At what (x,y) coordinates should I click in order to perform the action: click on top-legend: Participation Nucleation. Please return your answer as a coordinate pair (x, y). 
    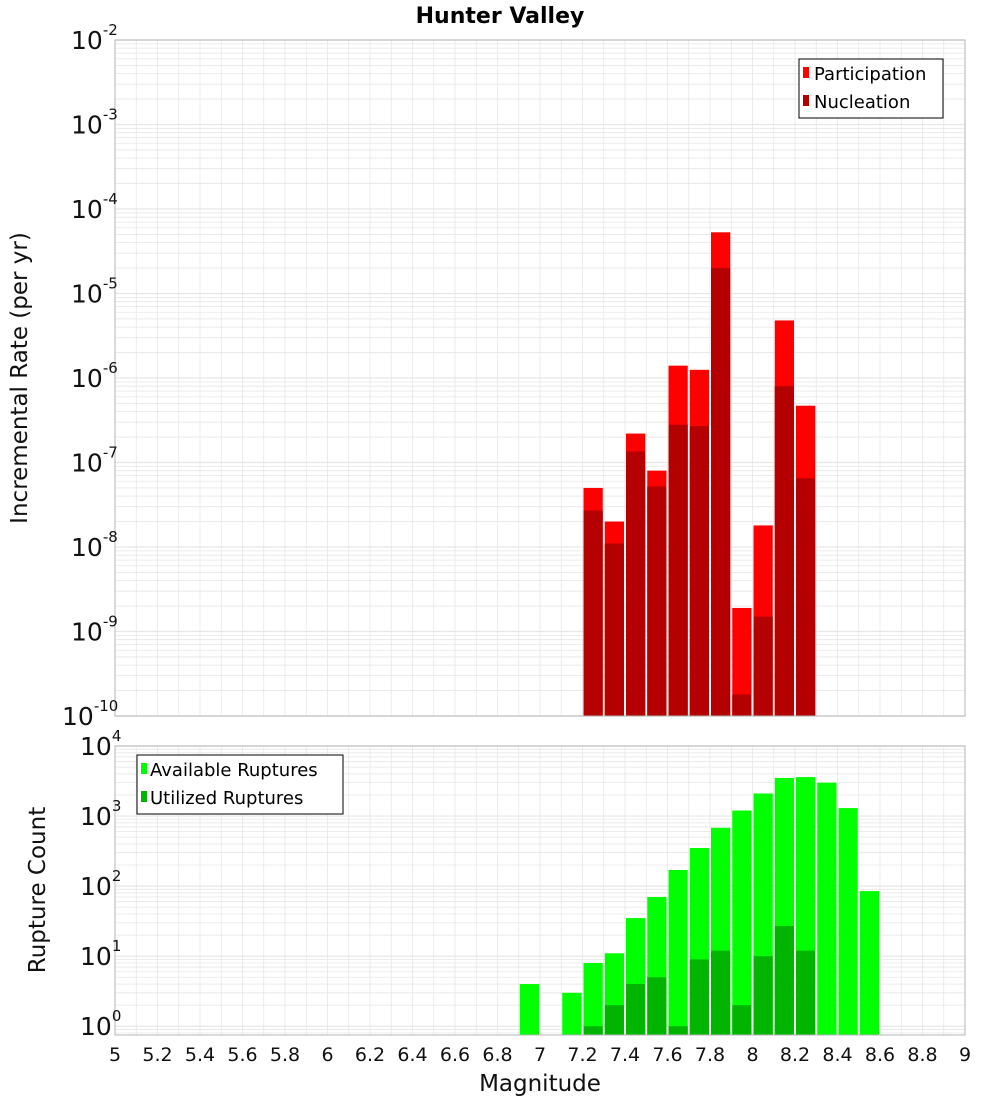
    Looking at the image, I should click on (871, 88).